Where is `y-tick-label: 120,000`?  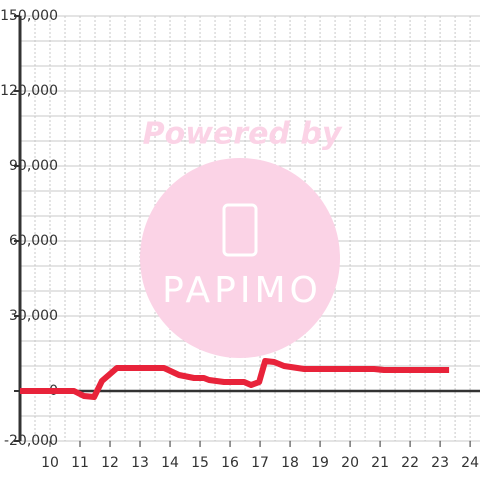
y-tick-label: 120,000 is located at coordinates (29, 91).